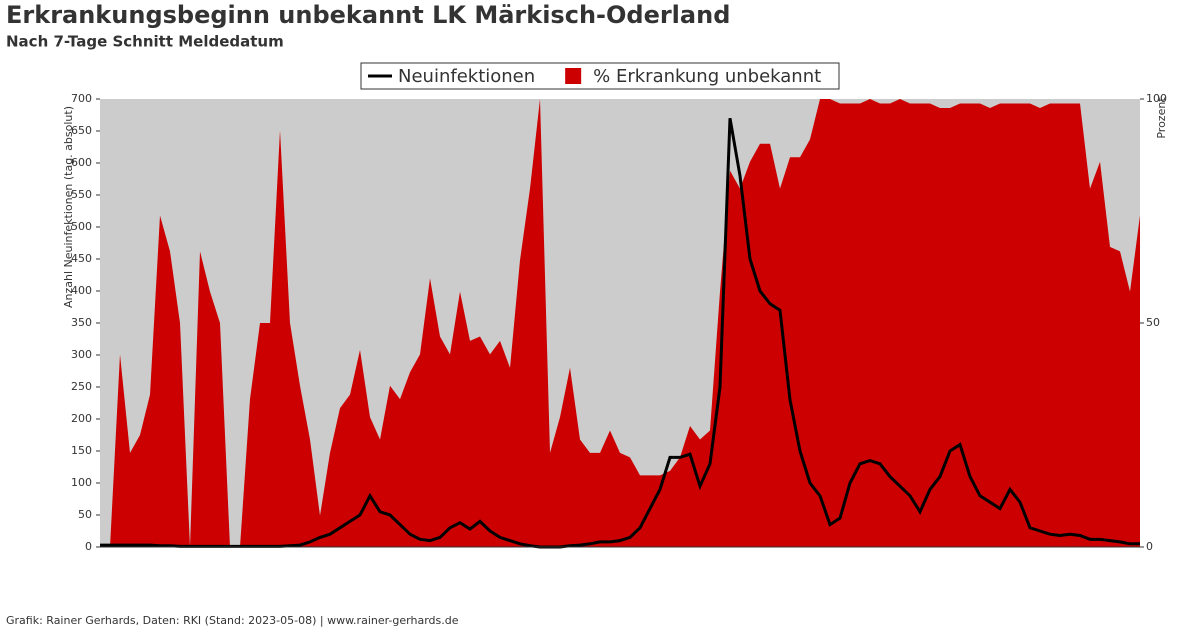  Describe the element at coordinates (81, 322) in the screenshot. I see `y-tick-label: 350` at that location.